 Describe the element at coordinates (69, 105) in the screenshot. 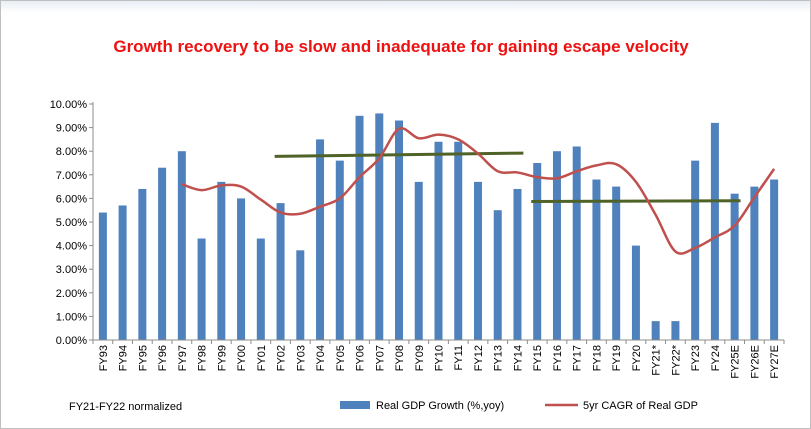

I see `y-tick-label: 10.00%` at that location.